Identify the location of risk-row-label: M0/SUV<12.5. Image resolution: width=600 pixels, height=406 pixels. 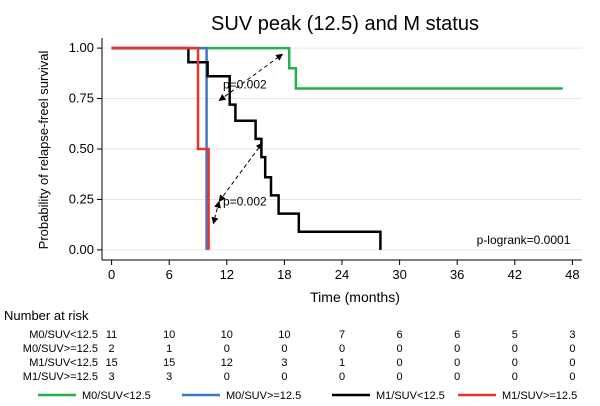
(63, 335).